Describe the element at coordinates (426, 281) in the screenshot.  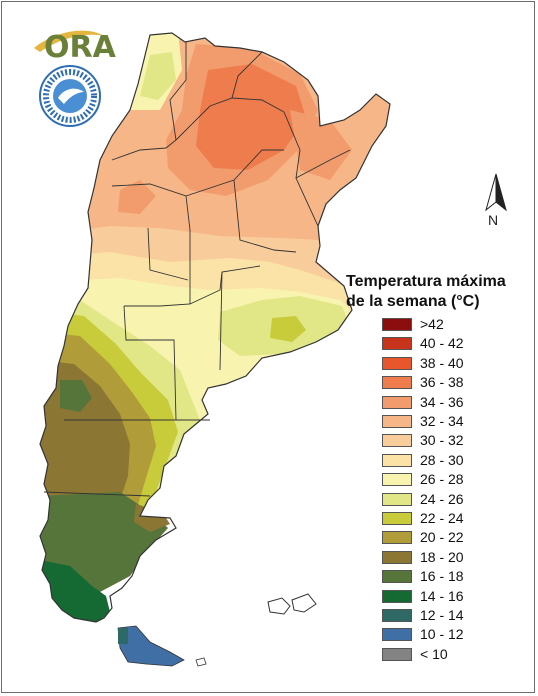
I see `legend-title-line1: Temperatura máxima` at that location.